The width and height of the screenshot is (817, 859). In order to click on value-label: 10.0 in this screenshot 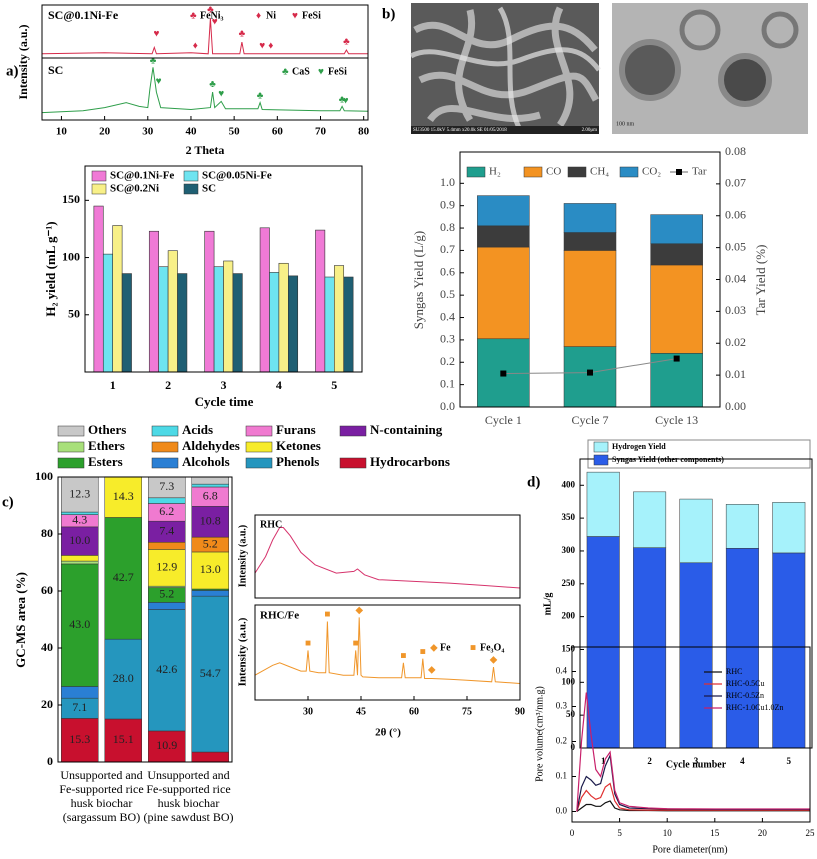, I will do `click(79, 540)`.